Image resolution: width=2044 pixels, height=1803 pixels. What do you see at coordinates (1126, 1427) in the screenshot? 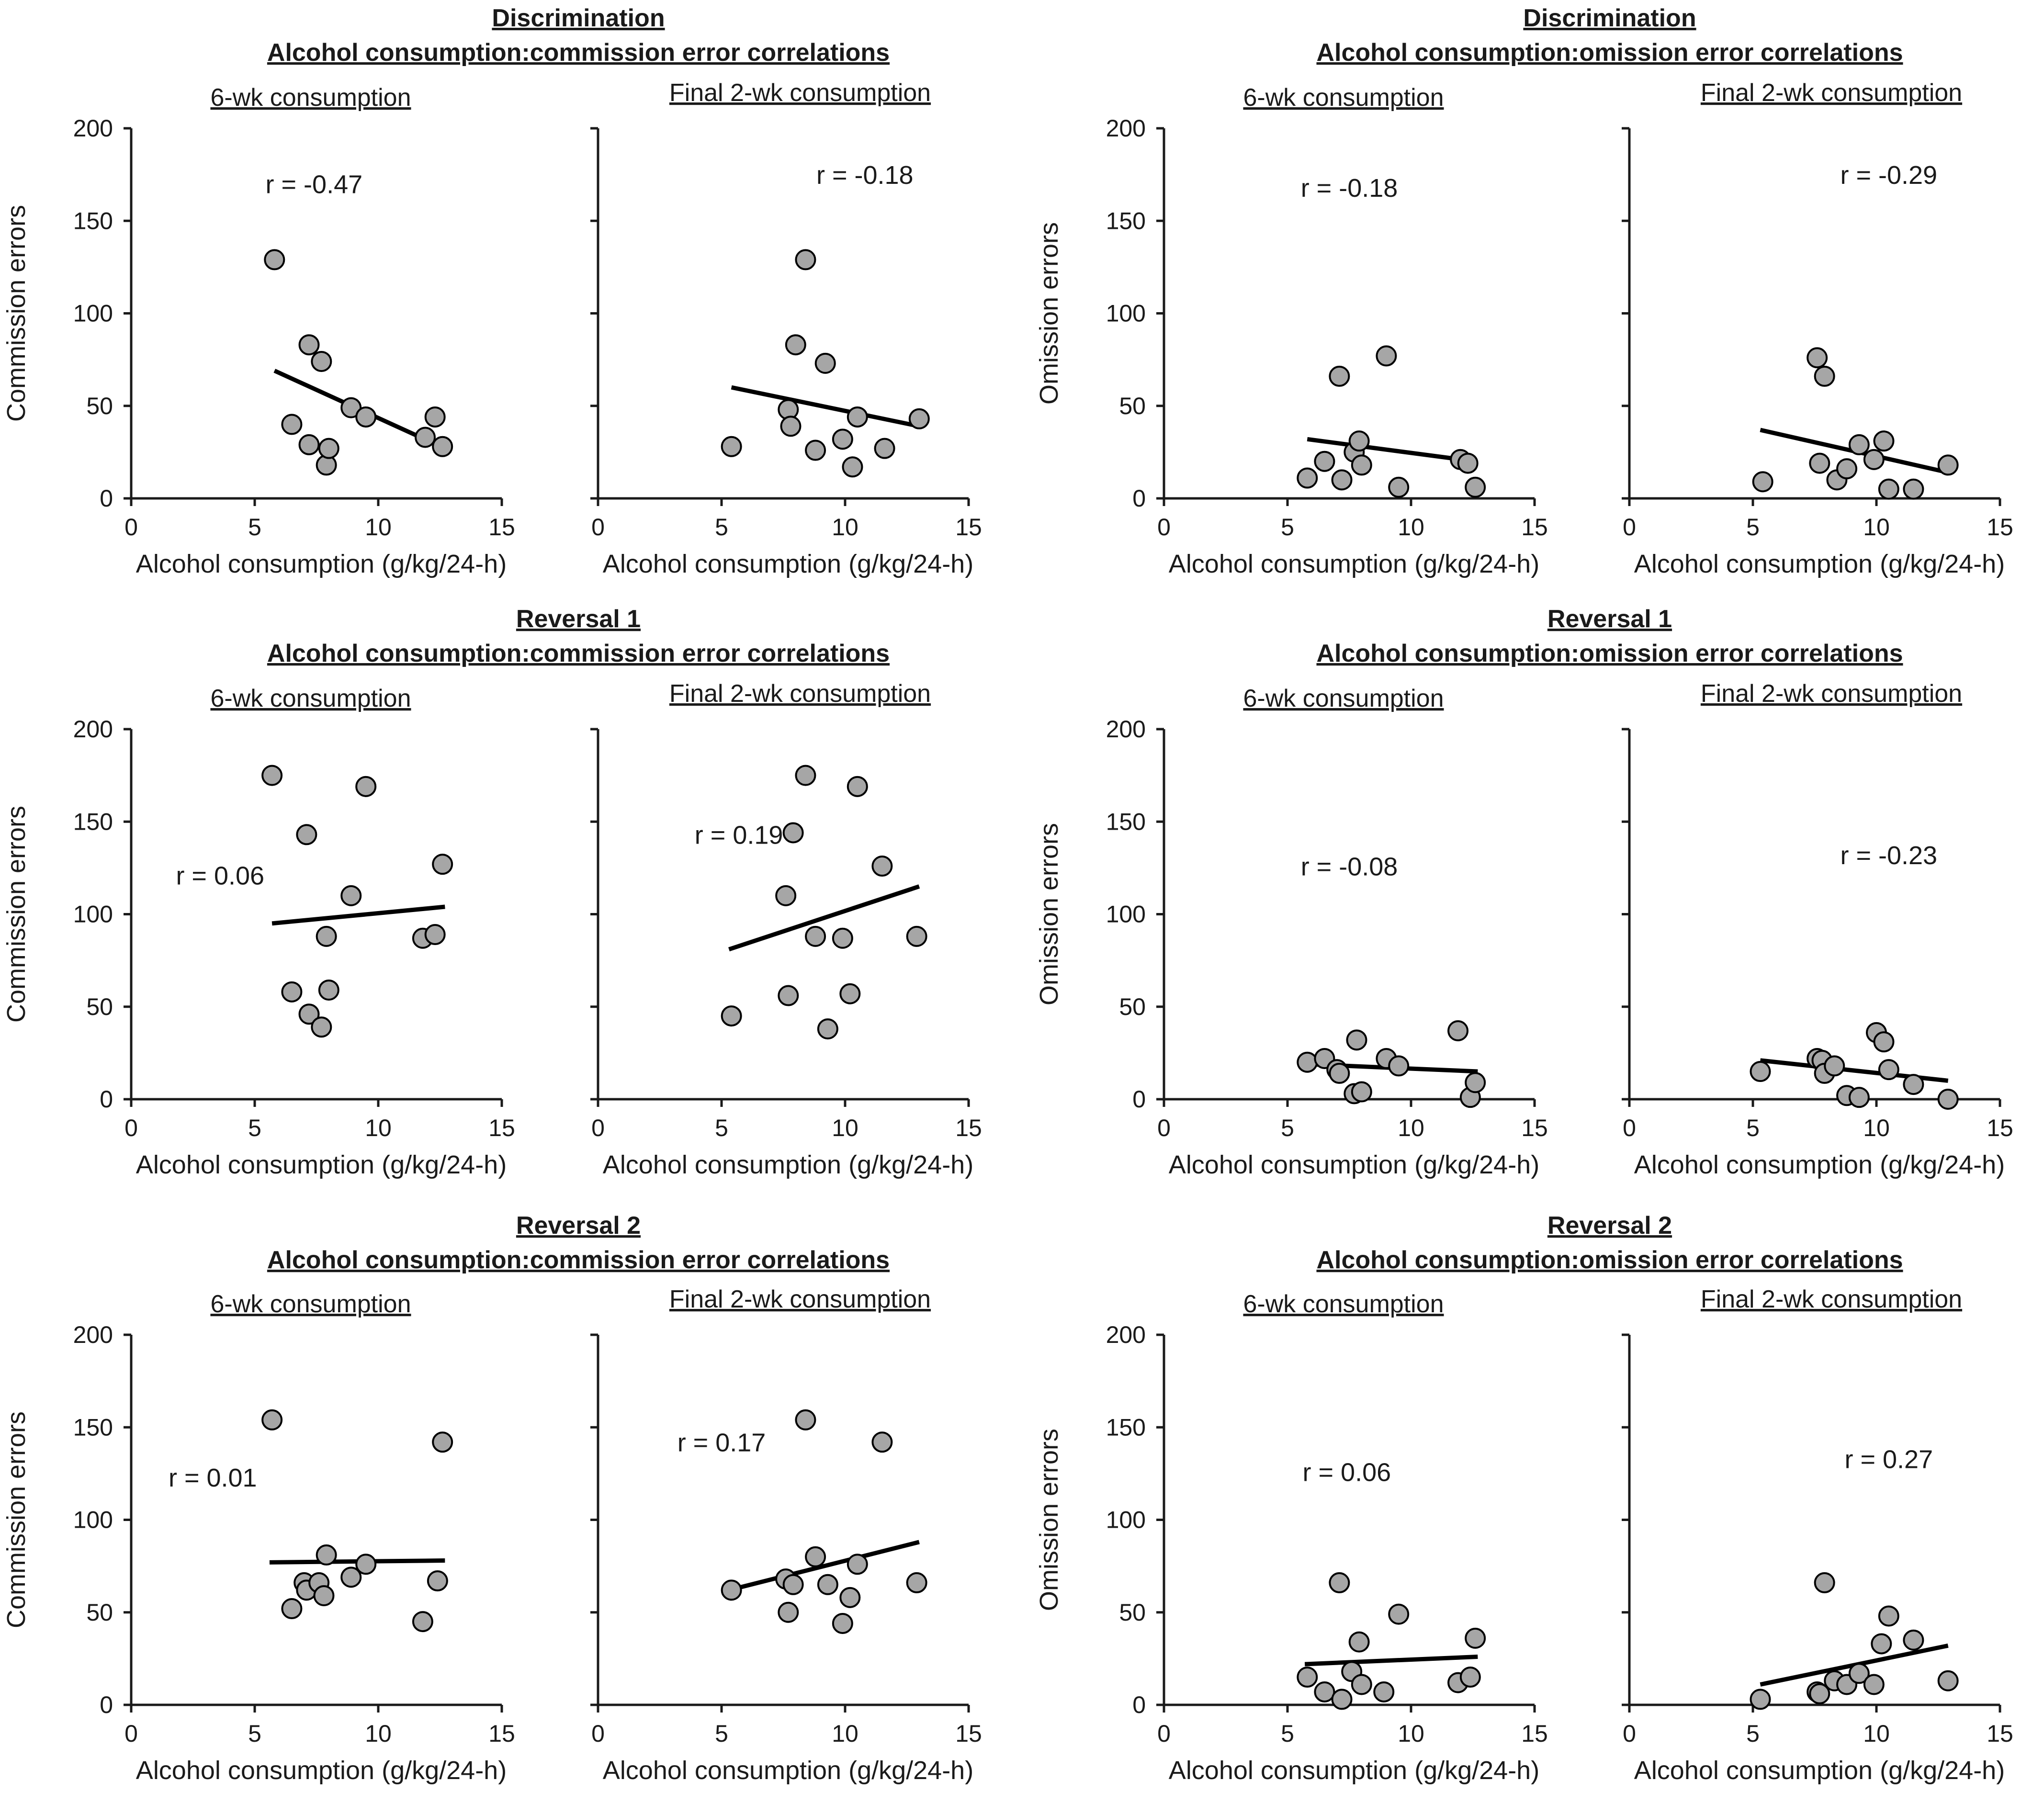
I see `y-tick-label: 150` at bounding box center [1126, 1427].